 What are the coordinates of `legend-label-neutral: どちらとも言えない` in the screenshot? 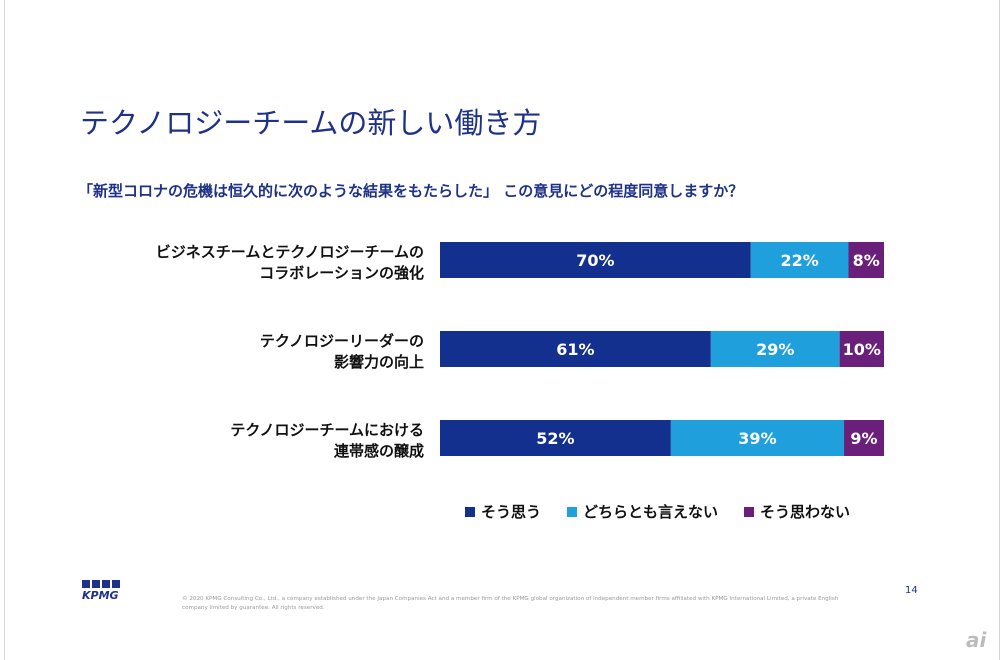 It's located at (651, 512).